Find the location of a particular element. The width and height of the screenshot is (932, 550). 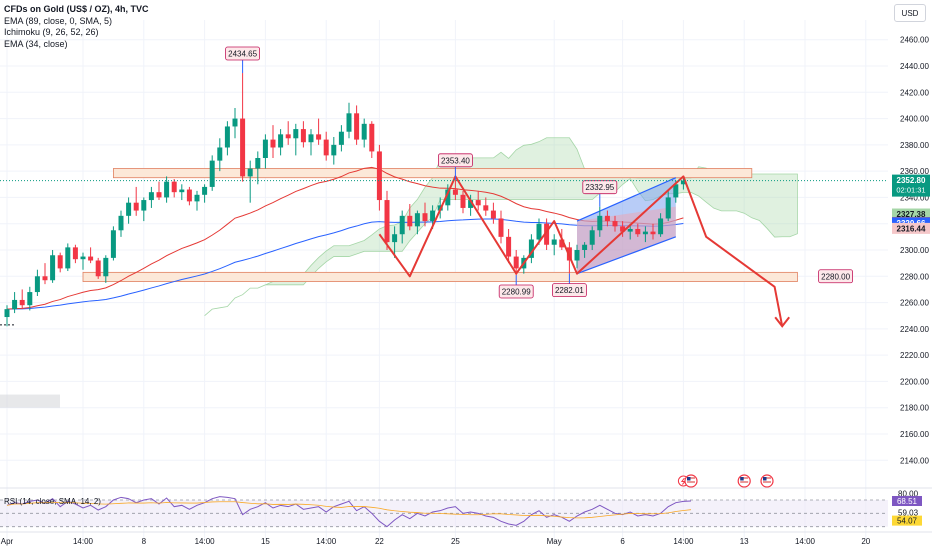

y-tick-label: 2380.00 is located at coordinates (914, 145).